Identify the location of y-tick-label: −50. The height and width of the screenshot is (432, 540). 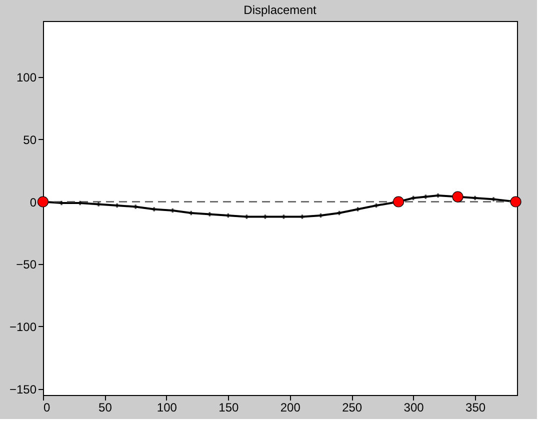
(26, 265).